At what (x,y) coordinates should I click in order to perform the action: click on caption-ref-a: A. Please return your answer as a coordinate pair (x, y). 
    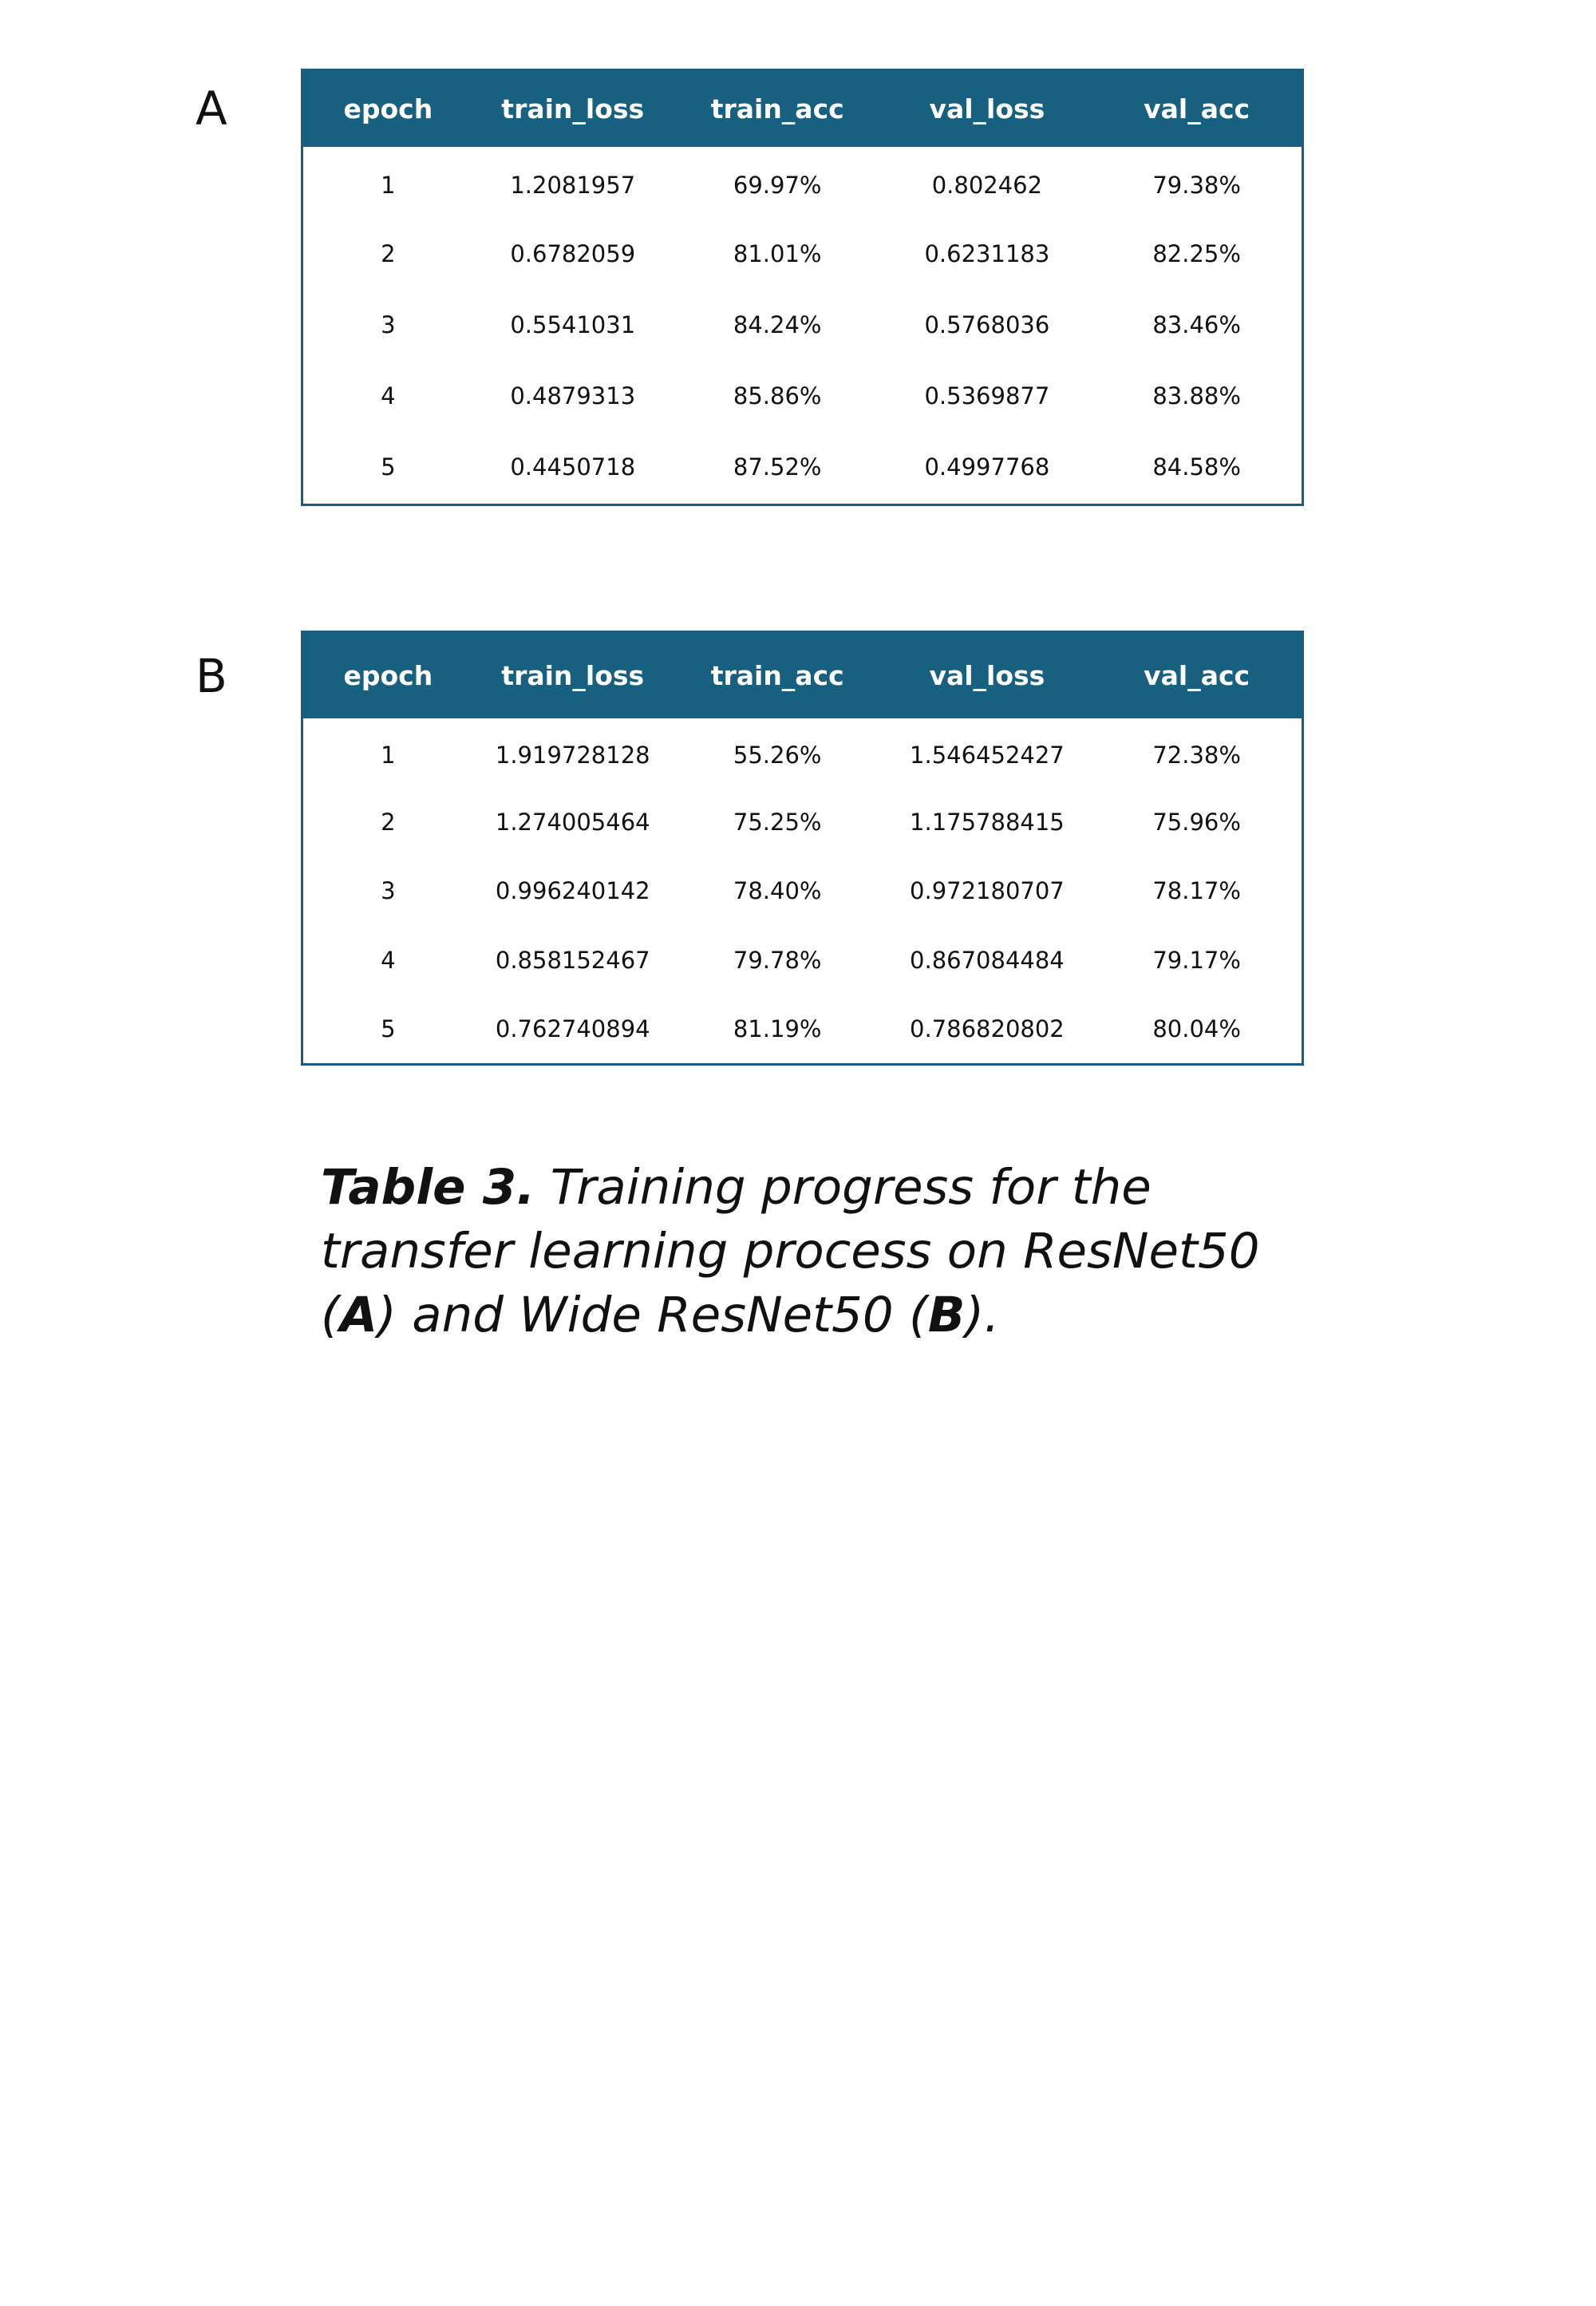
    Looking at the image, I should click on (358, 1315).